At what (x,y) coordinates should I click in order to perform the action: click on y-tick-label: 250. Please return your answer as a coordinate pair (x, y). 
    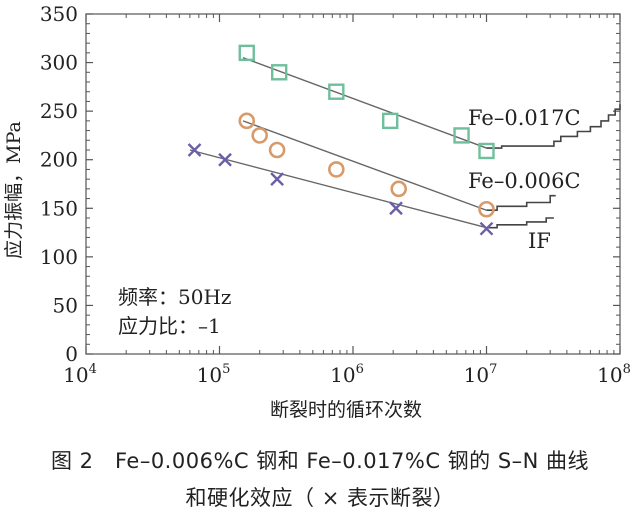
    Looking at the image, I should click on (59, 111).